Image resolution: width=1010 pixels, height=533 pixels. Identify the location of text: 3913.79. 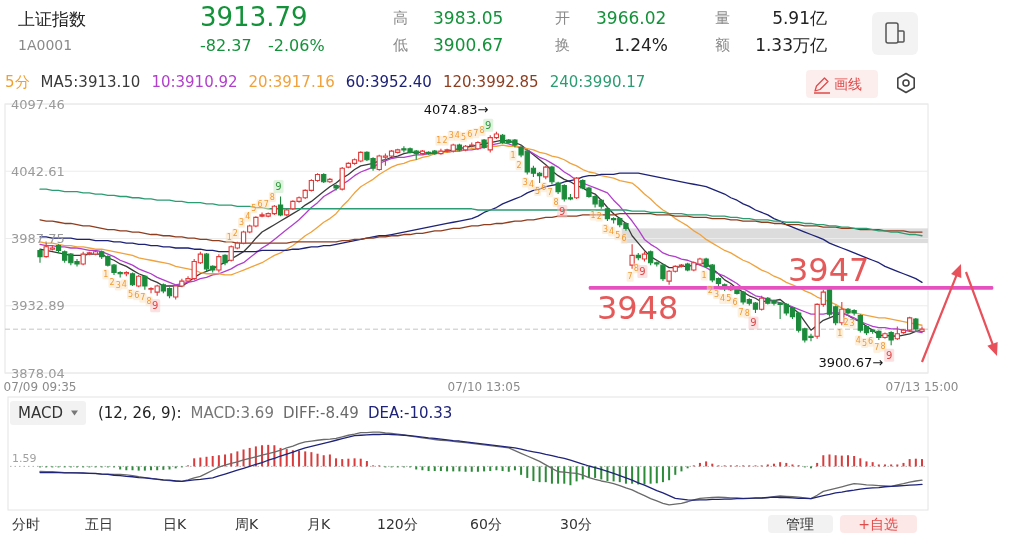
(254, 17).